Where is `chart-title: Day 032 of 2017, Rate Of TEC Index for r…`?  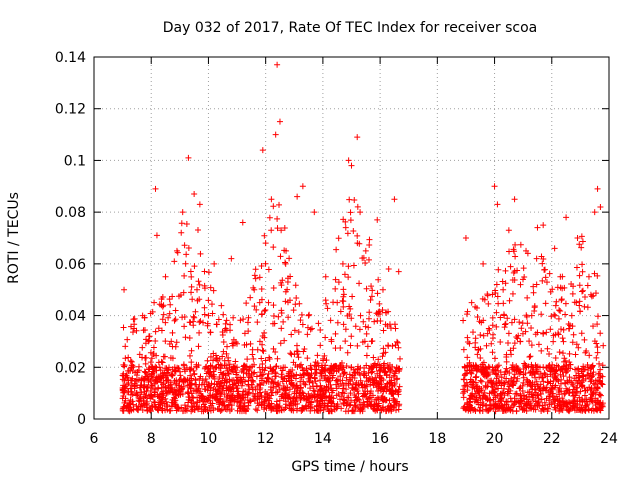 chart-title: Day 032 of 2017, Rate Of TEC Index for r… is located at coordinates (350, 28).